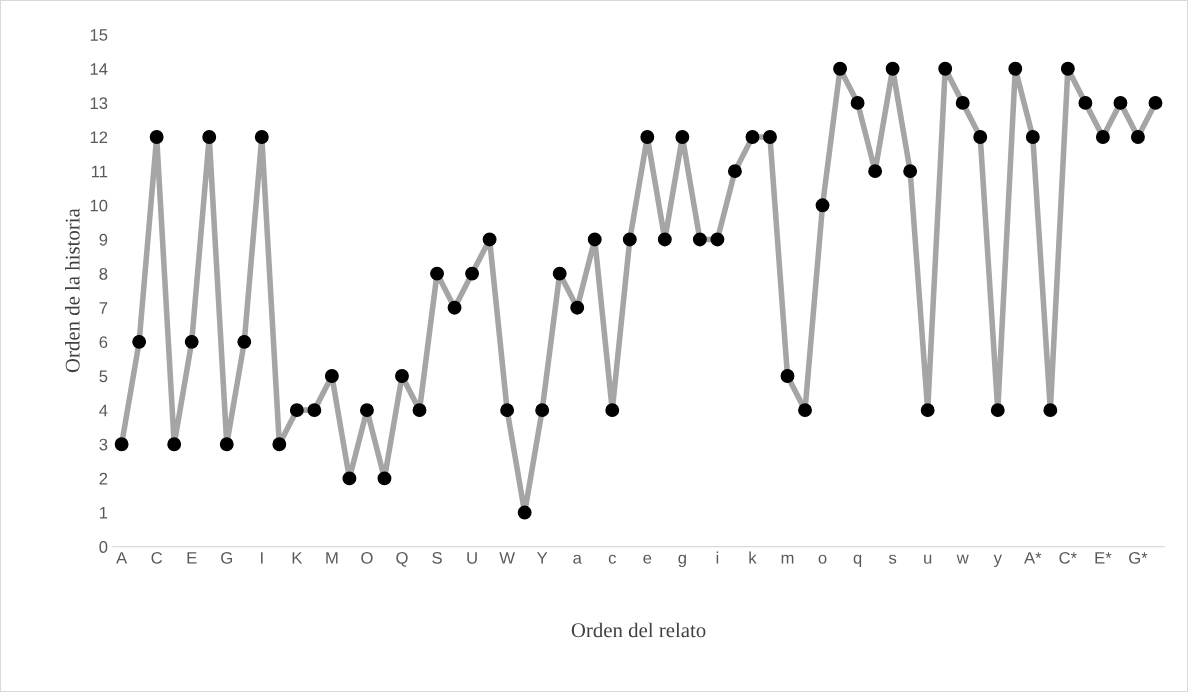 The image size is (1188, 692). I want to click on y-tick-label: 7, so click(103, 308).